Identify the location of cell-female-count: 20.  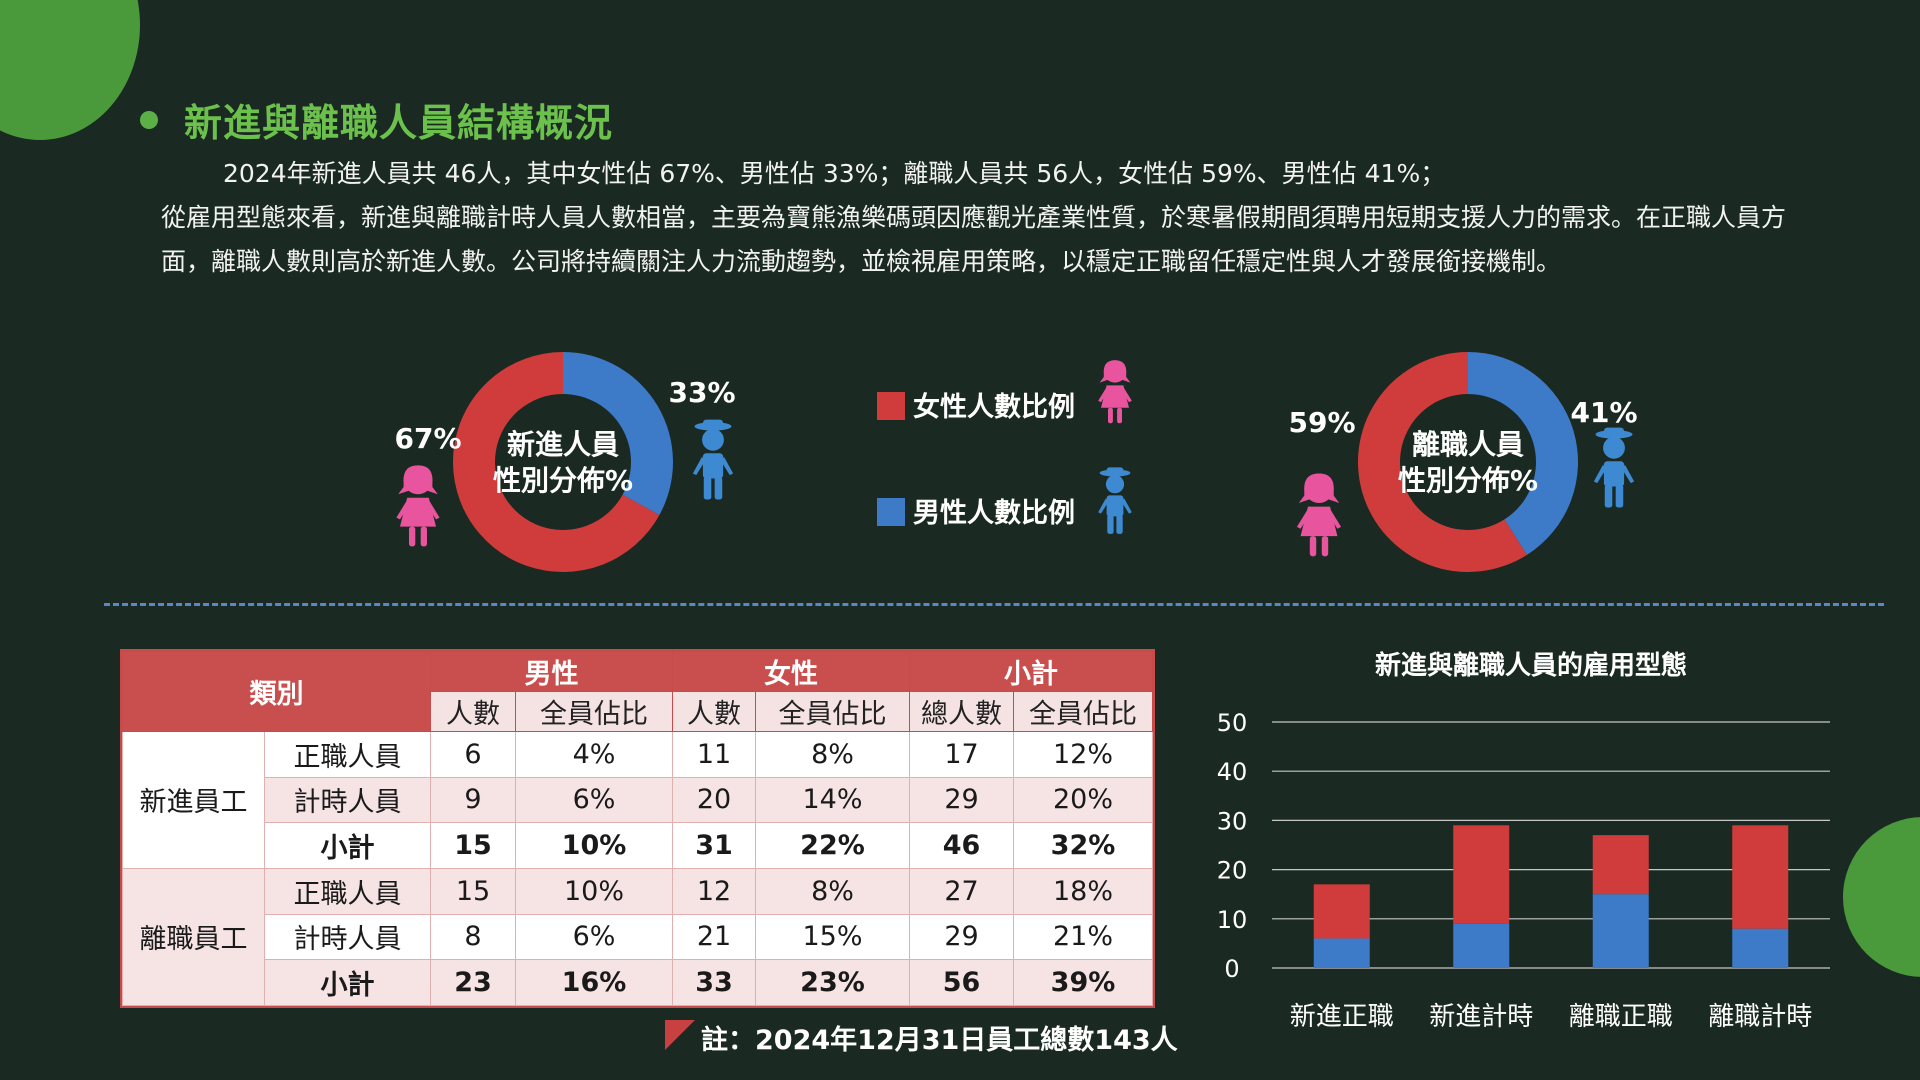
(714, 800).